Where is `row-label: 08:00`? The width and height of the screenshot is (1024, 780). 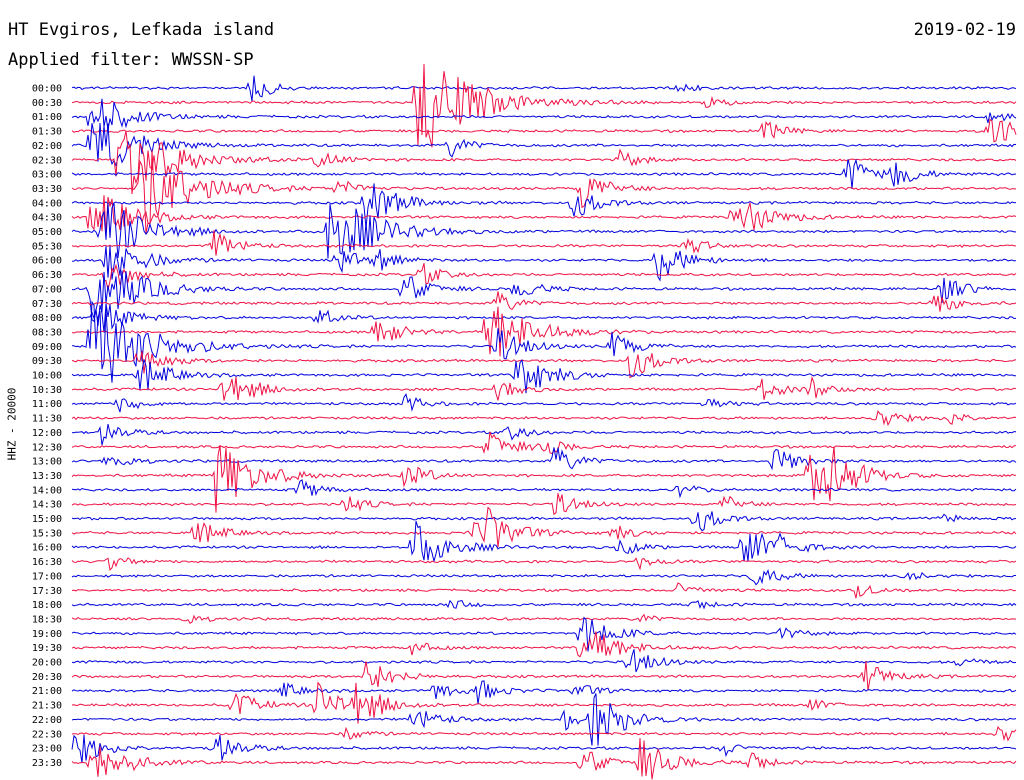 row-label: 08:00 is located at coordinates (47, 318).